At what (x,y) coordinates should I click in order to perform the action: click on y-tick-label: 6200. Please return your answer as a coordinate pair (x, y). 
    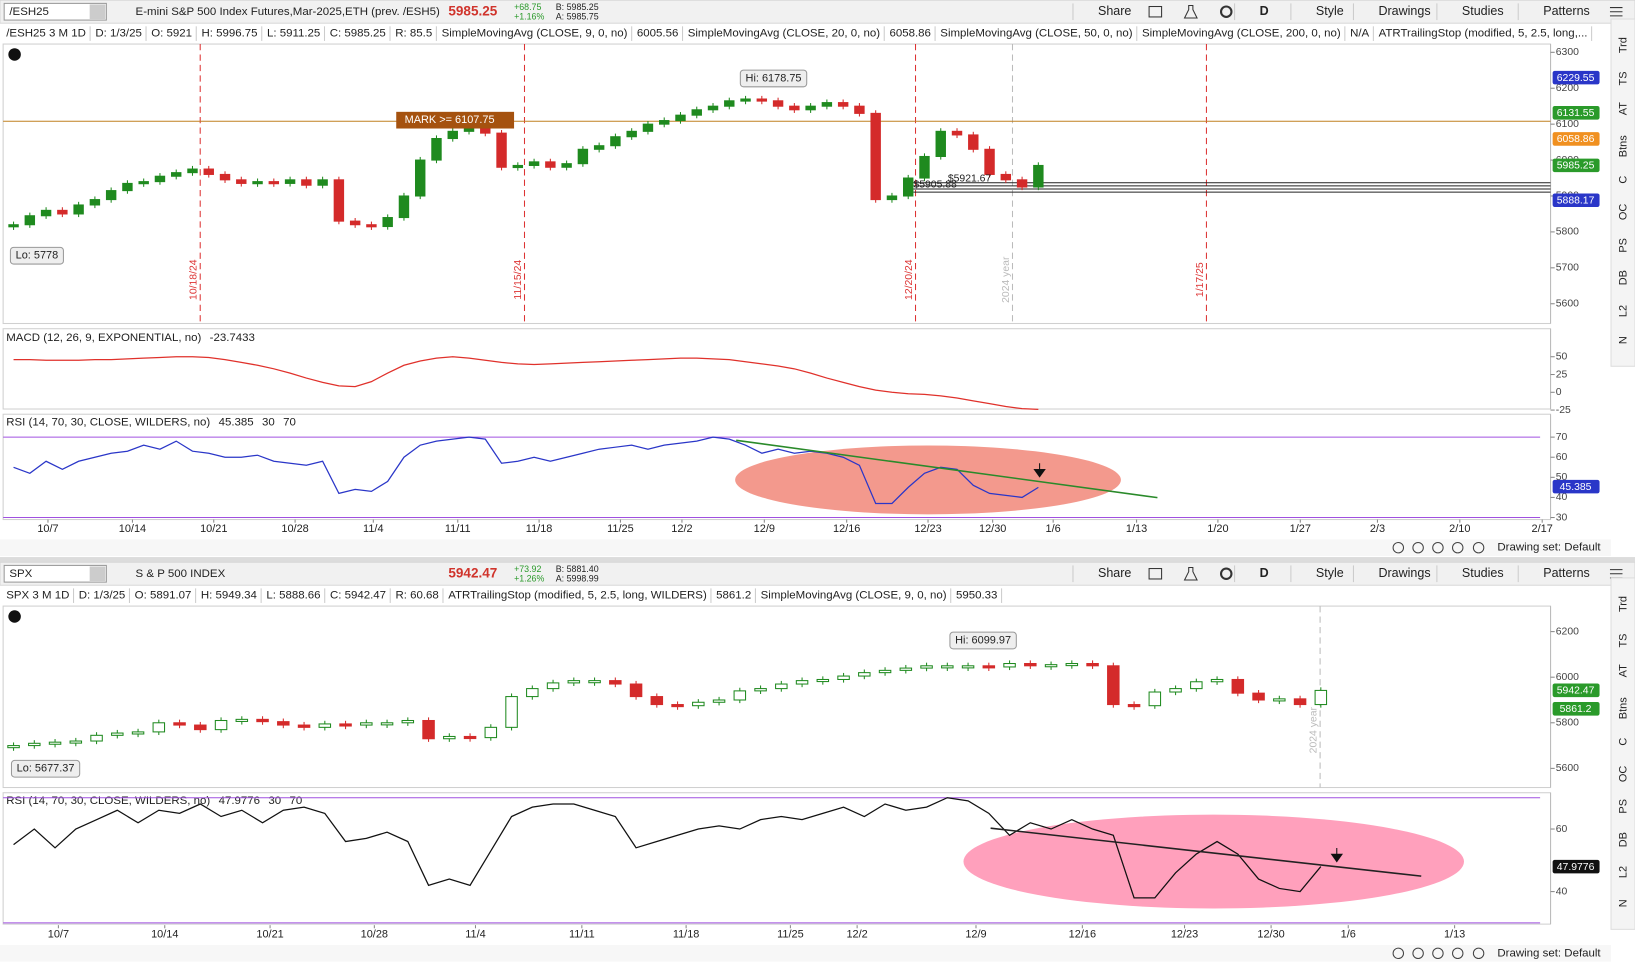
    Looking at the image, I should click on (1567, 631).